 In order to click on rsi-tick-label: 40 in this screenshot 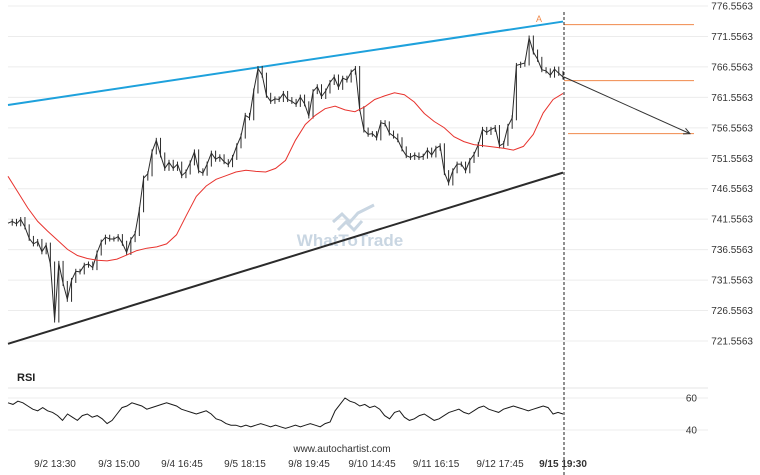, I will do `click(692, 431)`.